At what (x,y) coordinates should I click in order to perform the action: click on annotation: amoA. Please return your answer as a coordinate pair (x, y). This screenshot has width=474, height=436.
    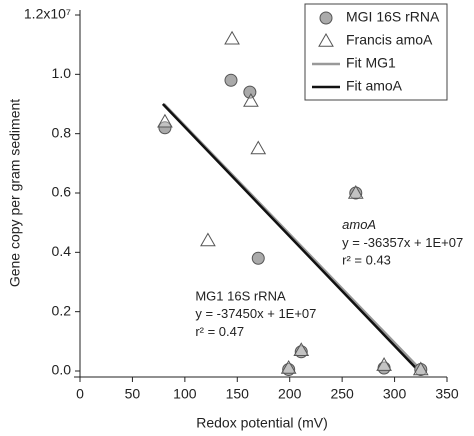
    Looking at the image, I should click on (359, 224).